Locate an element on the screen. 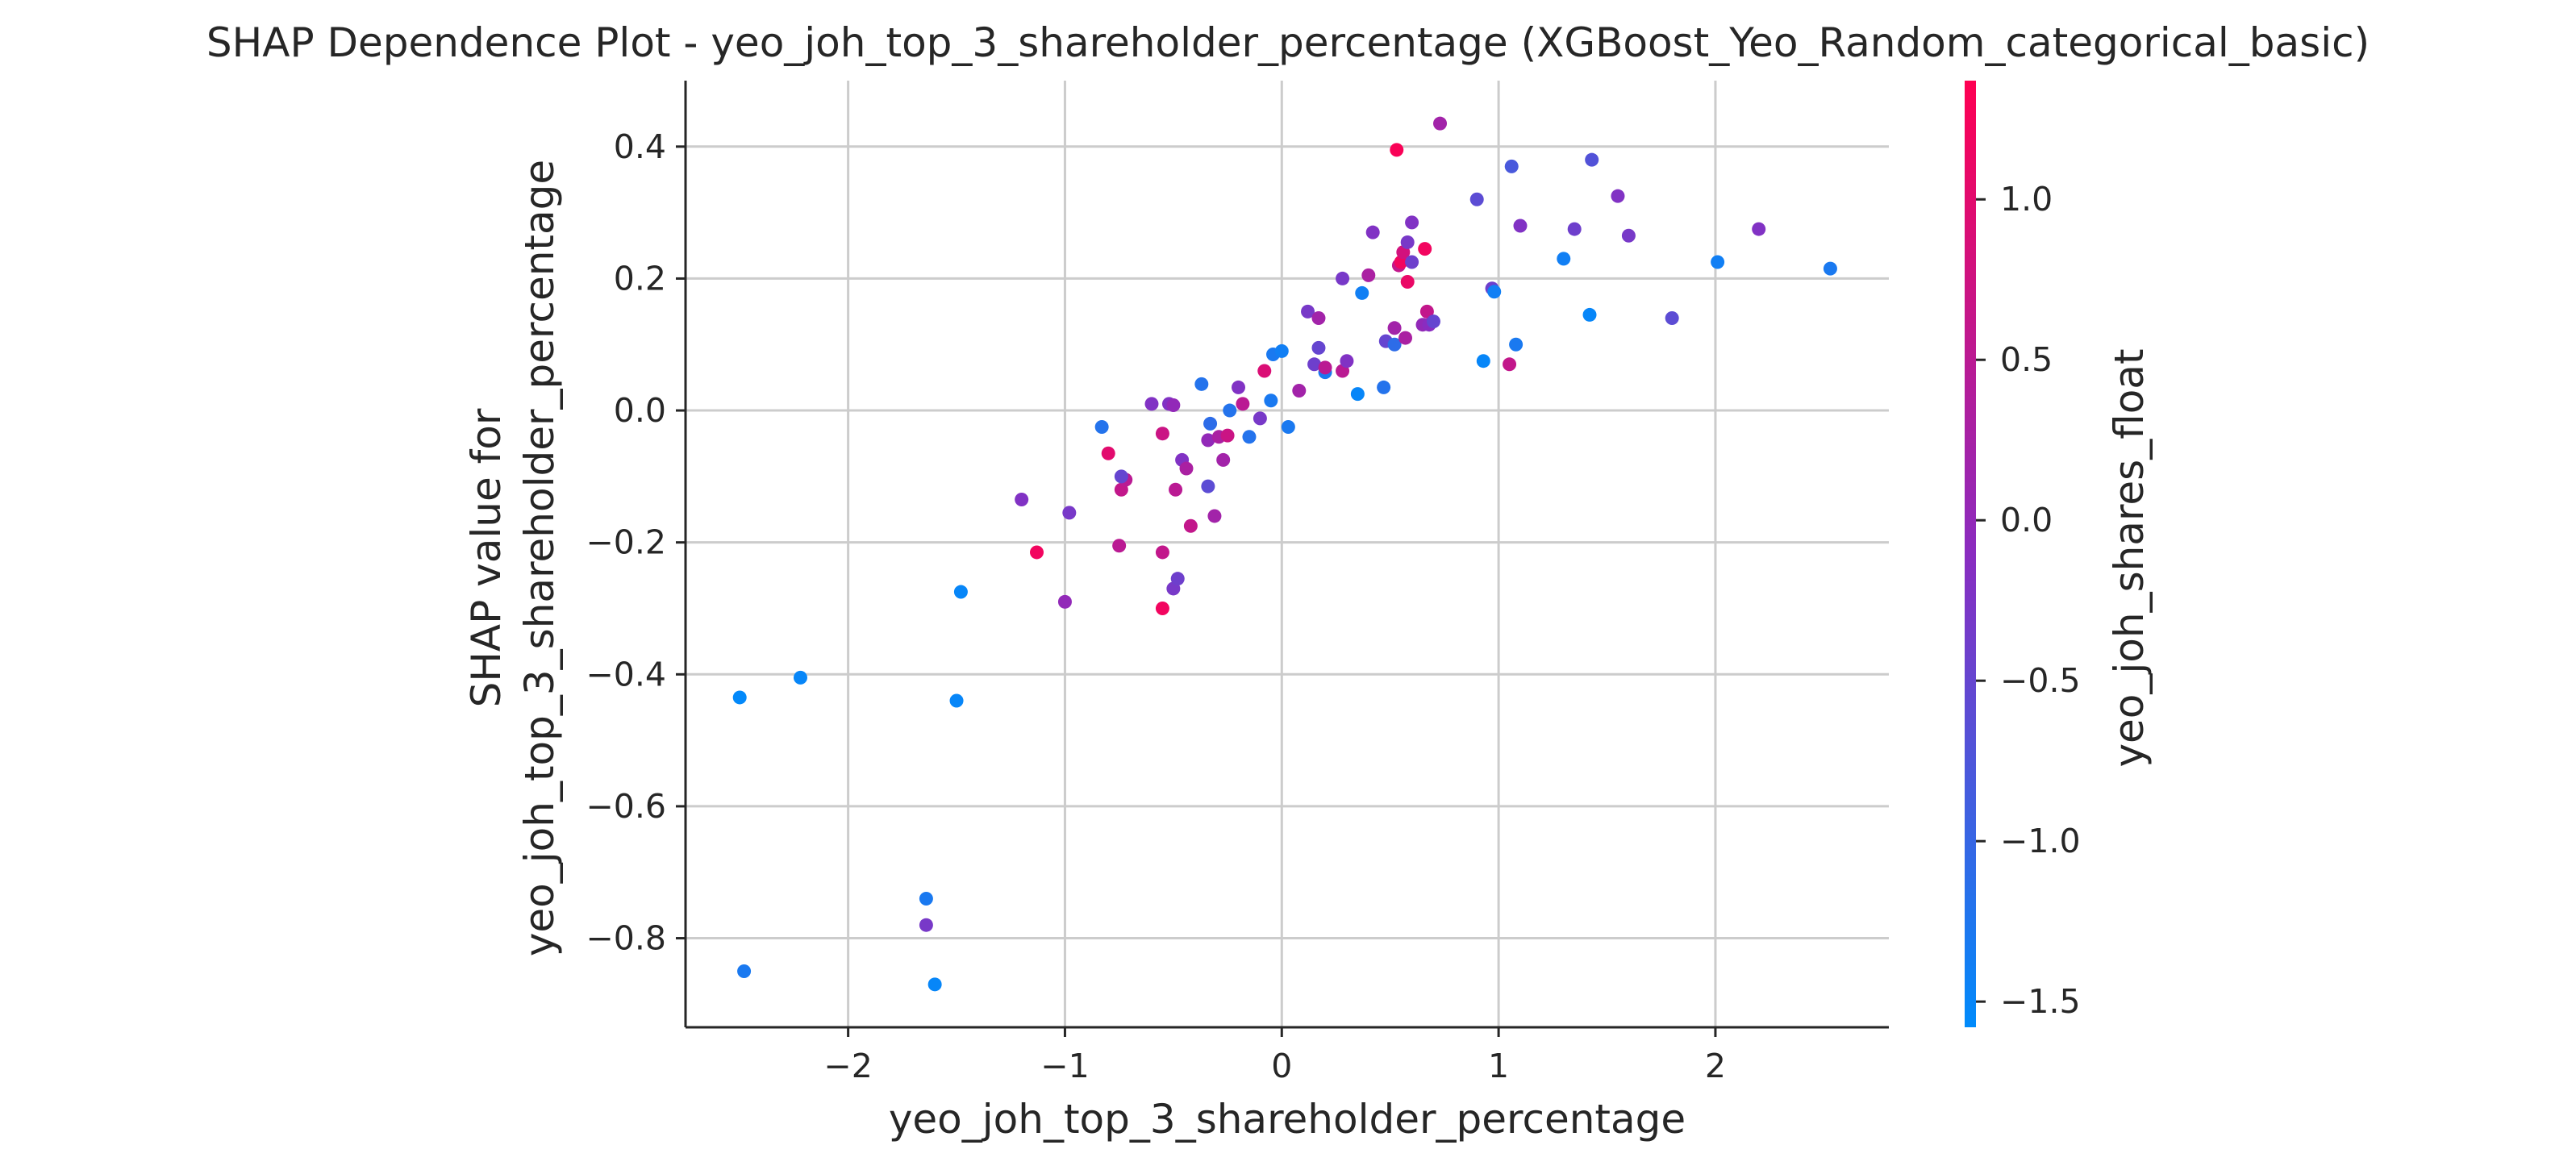  y-tick-label: 0.2 is located at coordinates (640, 278).